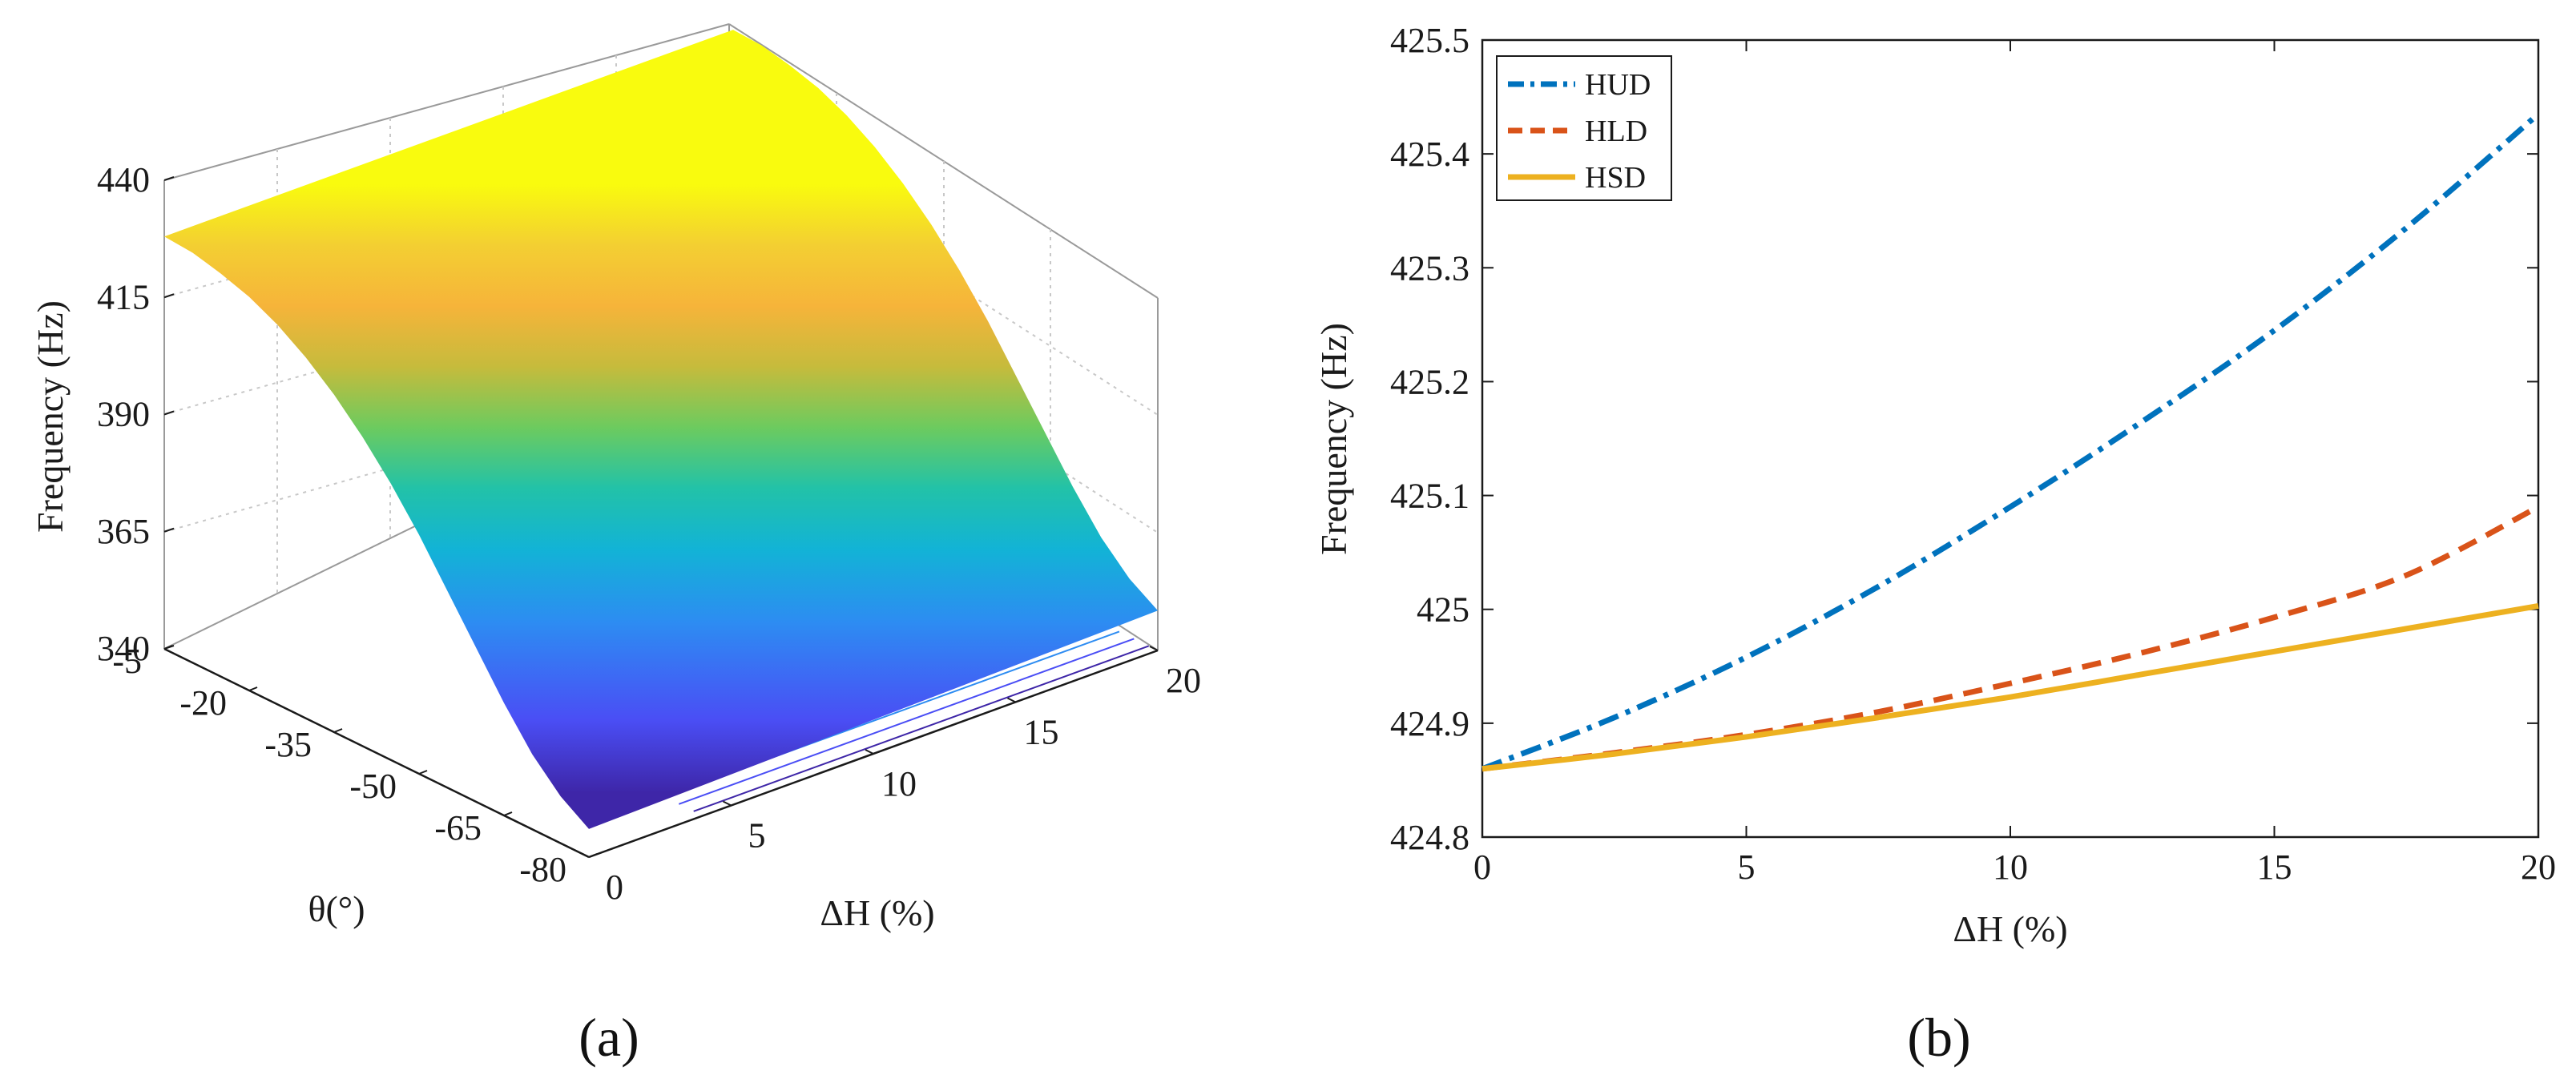  Describe the element at coordinates (336, 908) in the screenshot. I see `theta-axis-label: θ(°)` at that location.